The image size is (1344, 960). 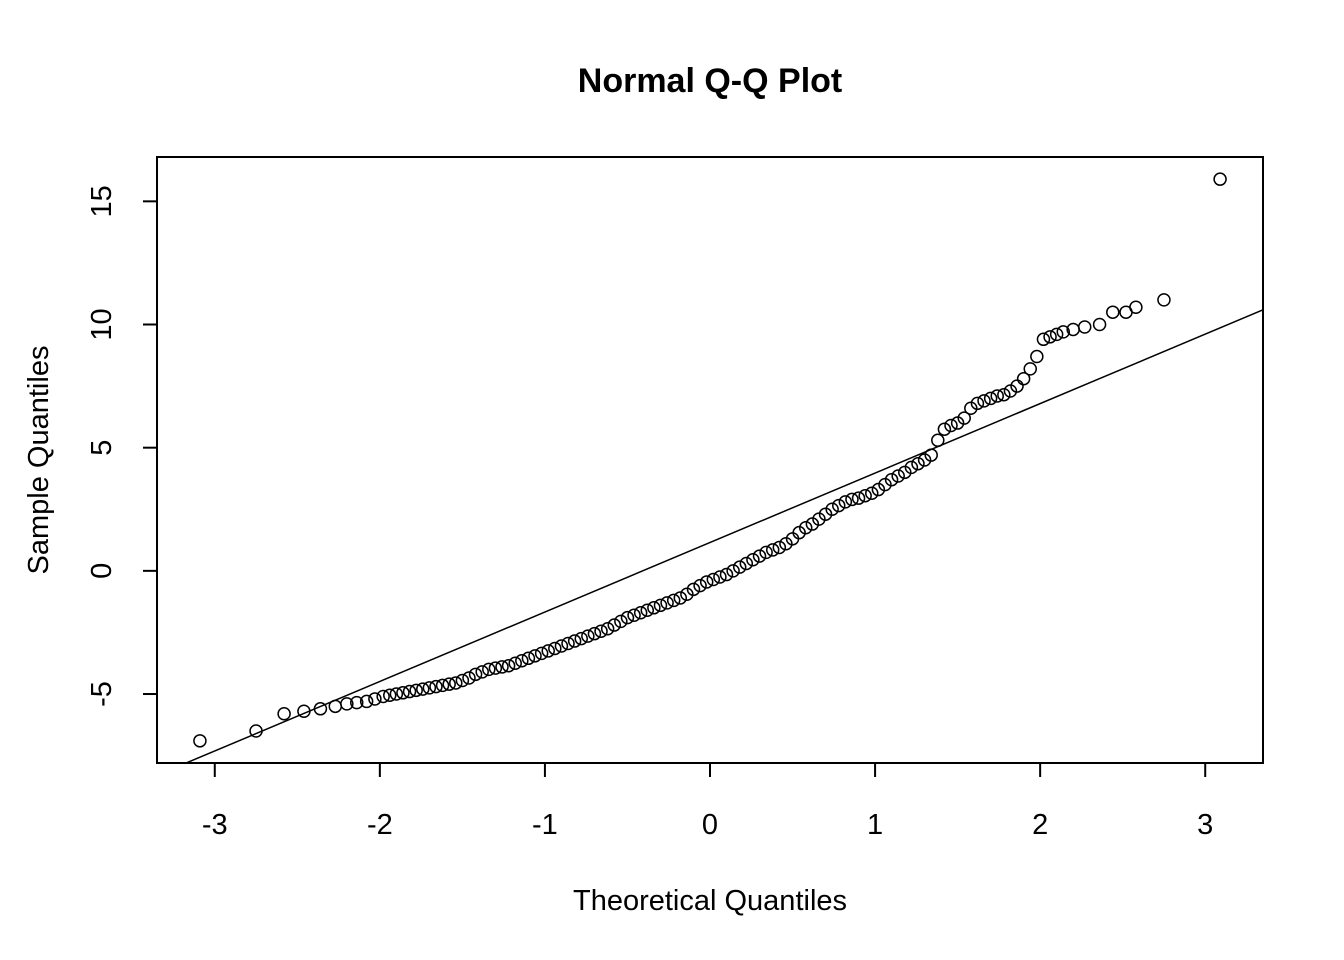 What do you see at coordinates (875, 825) in the screenshot?
I see `x-tick-label: 1` at bounding box center [875, 825].